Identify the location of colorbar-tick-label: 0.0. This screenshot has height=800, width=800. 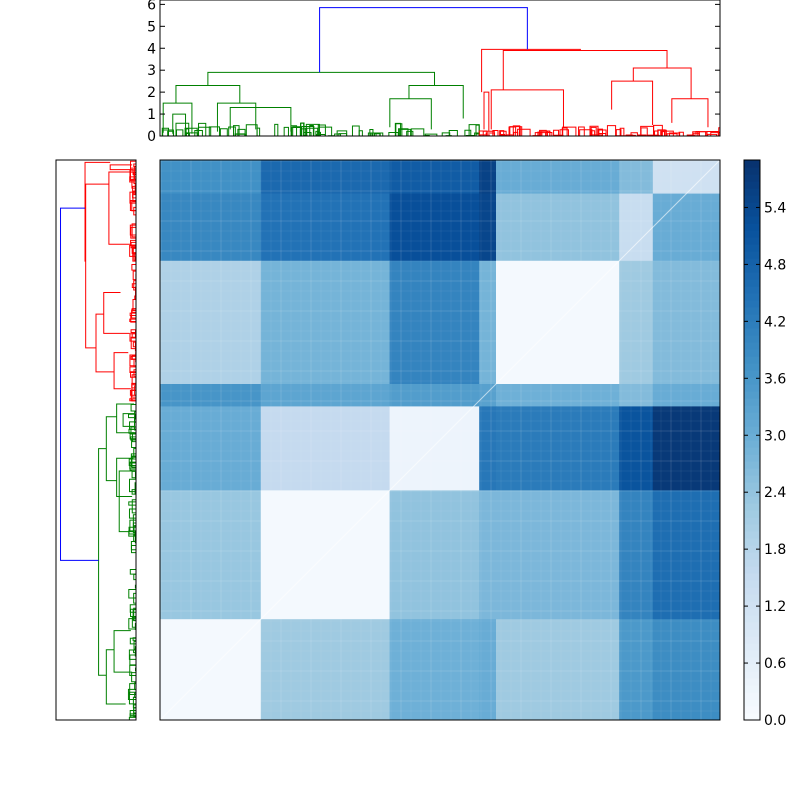
(775, 721).